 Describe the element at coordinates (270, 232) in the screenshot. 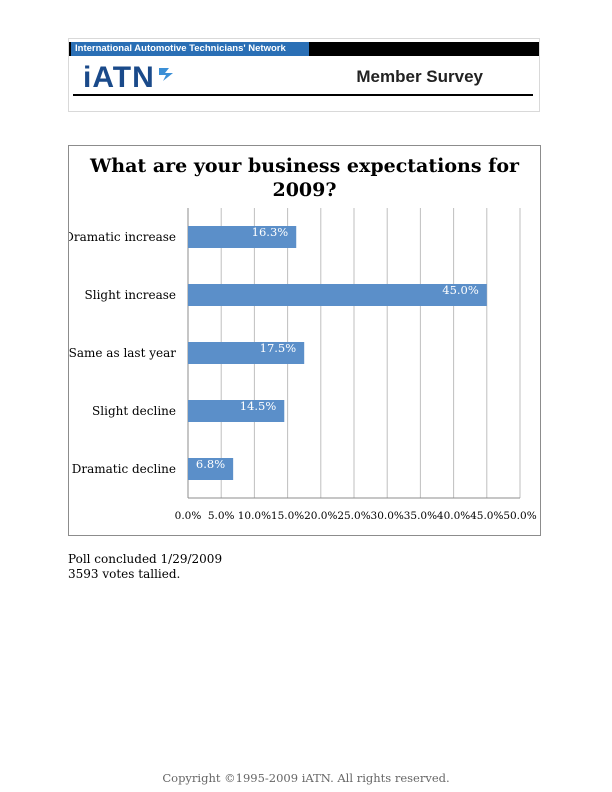

I see `data-label: 16.3%` at that location.